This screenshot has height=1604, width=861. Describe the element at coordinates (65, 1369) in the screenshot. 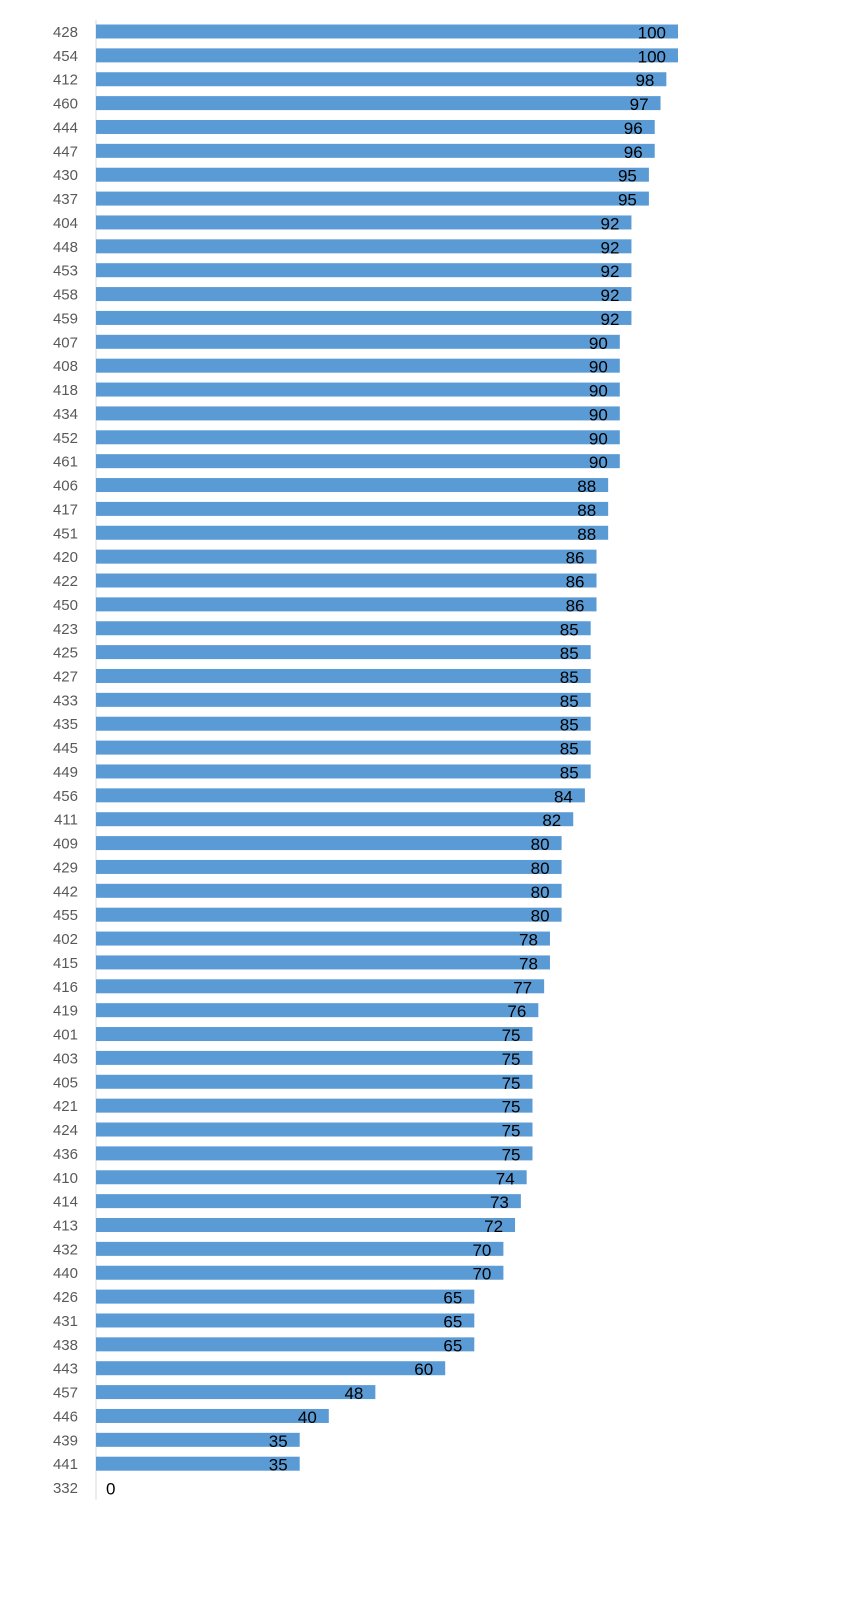

I see `y-tick-label: 443` at that location.